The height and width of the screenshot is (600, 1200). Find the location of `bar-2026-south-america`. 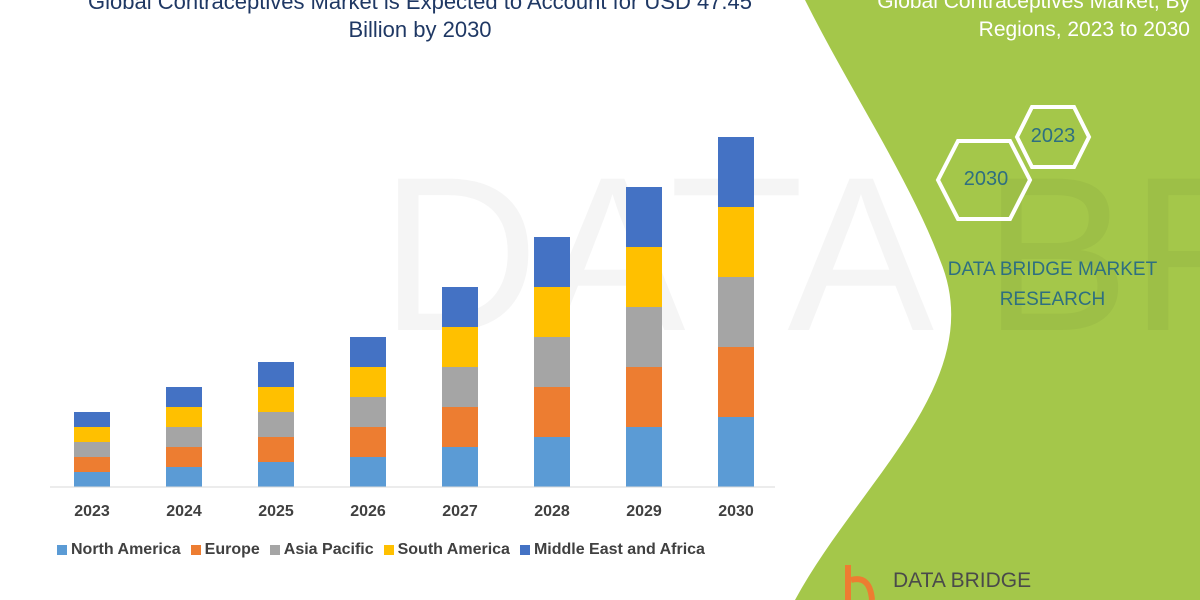

bar-2026-south-america is located at coordinates (368, 382).